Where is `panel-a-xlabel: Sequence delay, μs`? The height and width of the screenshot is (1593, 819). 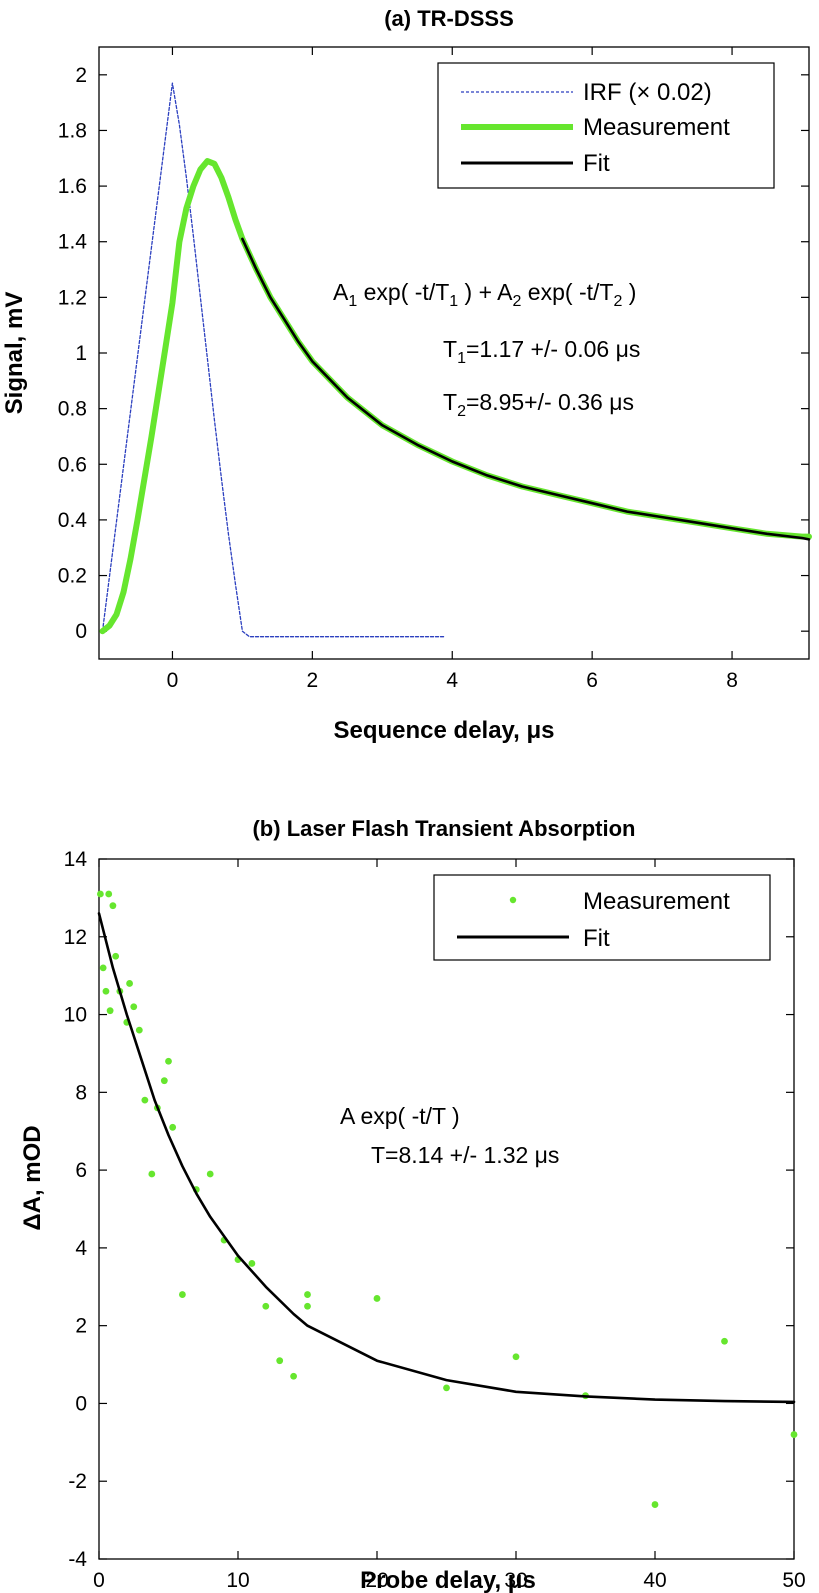 panel-a-xlabel: Sequence delay, μs is located at coordinates (443, 730).